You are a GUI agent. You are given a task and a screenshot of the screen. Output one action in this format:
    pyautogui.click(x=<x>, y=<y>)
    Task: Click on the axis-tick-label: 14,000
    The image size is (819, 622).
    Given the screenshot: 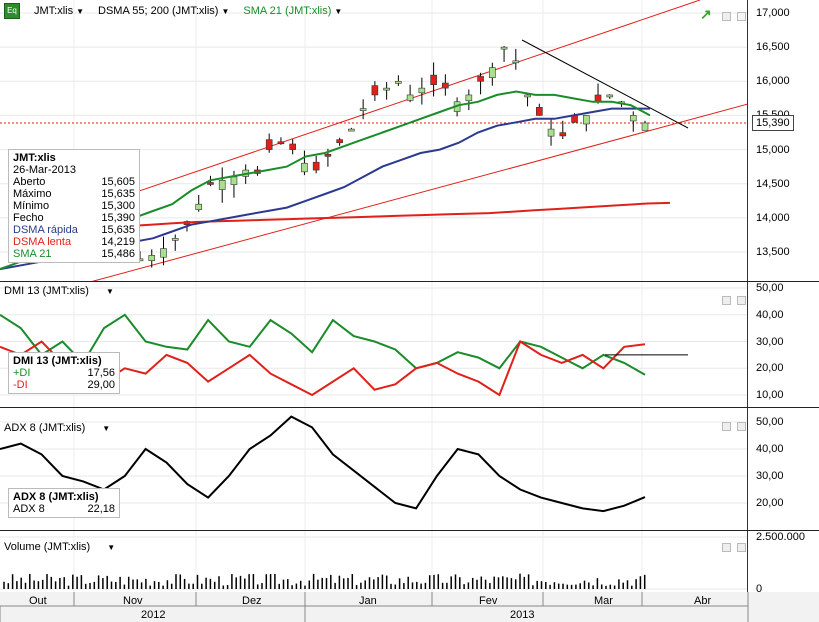 What is the action you would take?
    pyautogui.click(x=773, y=217)
    